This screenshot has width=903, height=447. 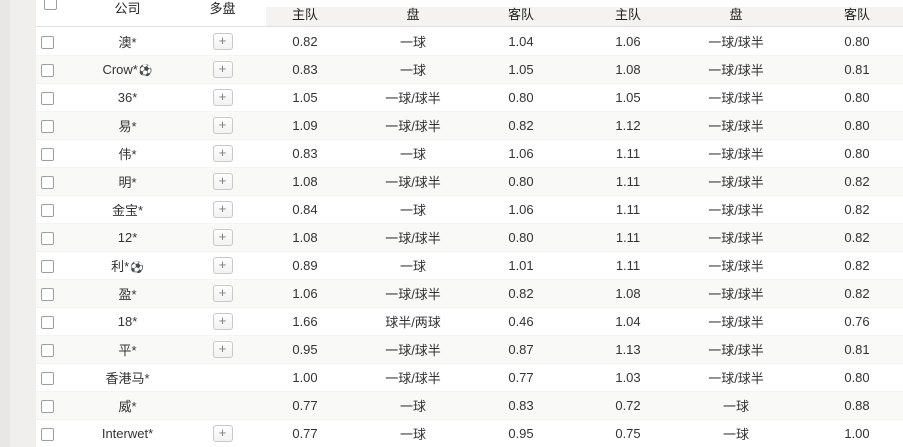 I want to click on handicap-2: 一球, so click(x=735, y=406).